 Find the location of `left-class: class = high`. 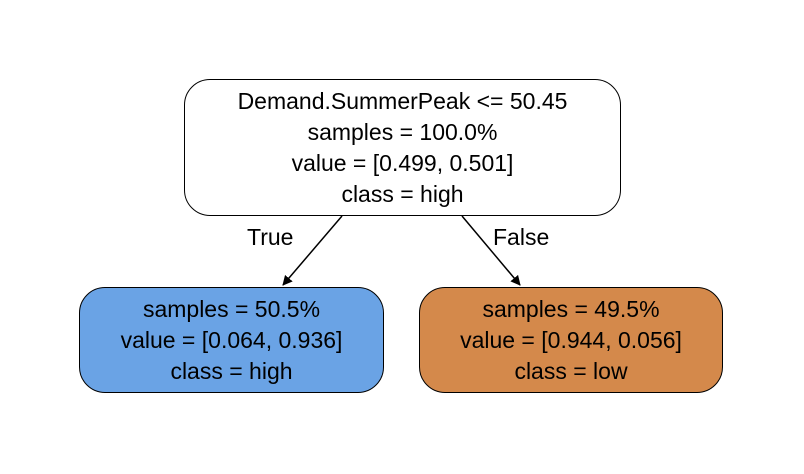

left-class: class = high is located at coordinates (231, 370).